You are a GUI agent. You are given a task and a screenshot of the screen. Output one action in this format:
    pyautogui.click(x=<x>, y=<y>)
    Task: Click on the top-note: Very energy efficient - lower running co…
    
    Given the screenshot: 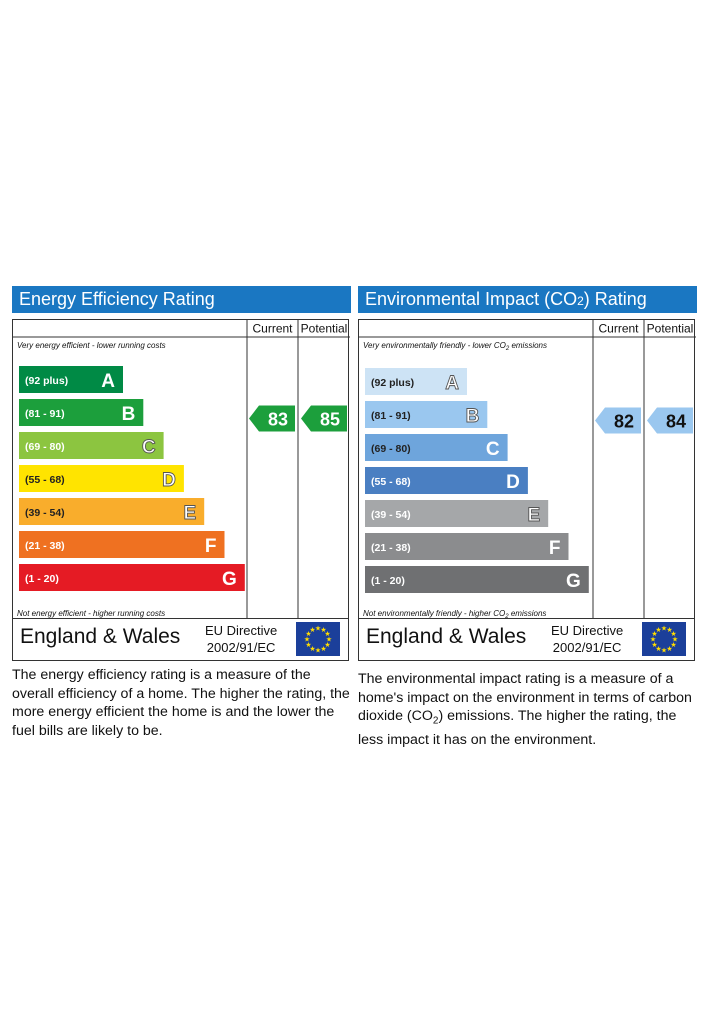 What is the action you would take?
    pyautogui.click(x=91, y=345)
    